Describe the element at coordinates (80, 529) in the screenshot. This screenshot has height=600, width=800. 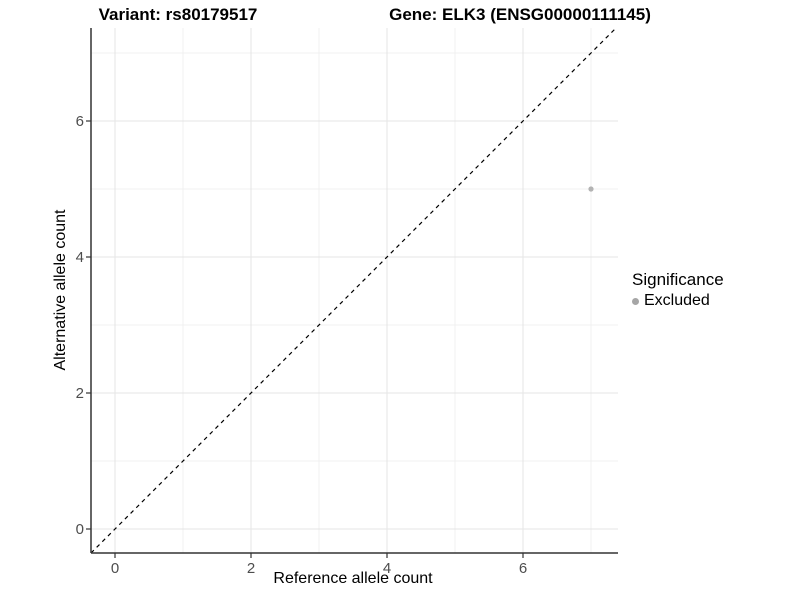
I see `y-tick-label: 0` at that location.